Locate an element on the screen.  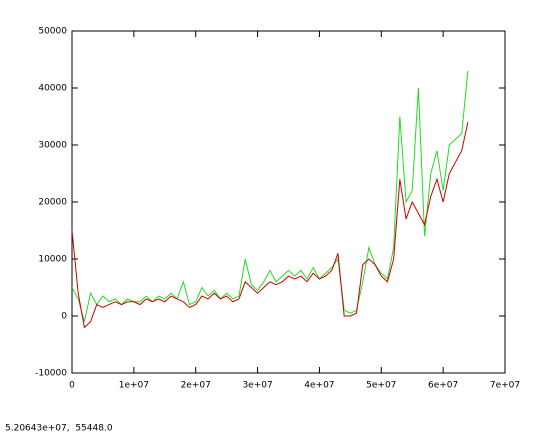
y-tick-label: 10000 is located at coordinates (52, 260).